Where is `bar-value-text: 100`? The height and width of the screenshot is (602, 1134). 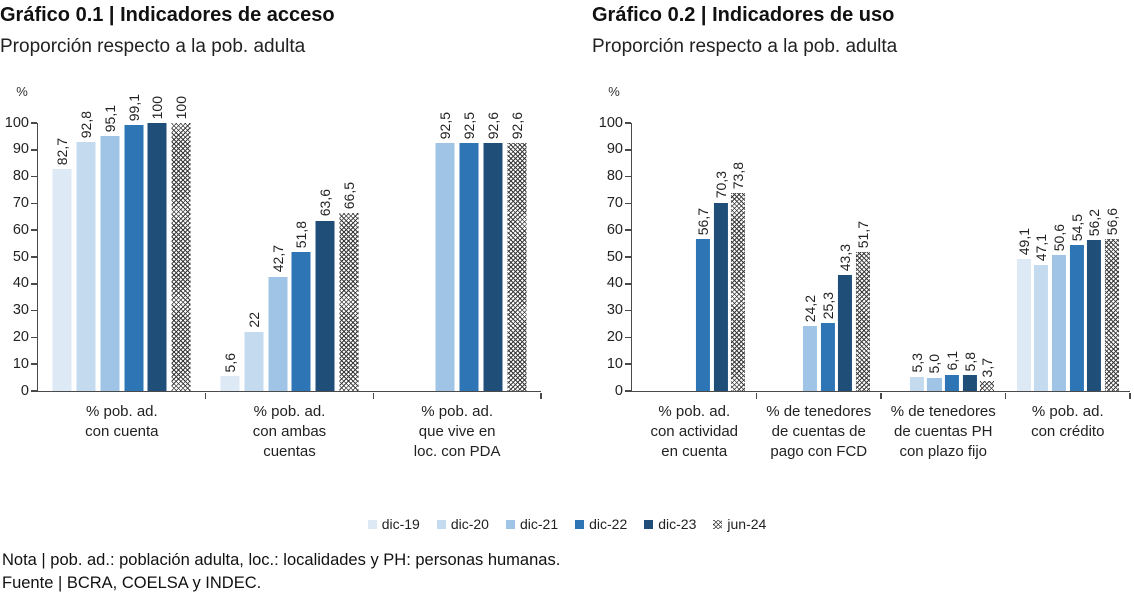 bar-value-text: 100 is located at coordinates (157, 107).